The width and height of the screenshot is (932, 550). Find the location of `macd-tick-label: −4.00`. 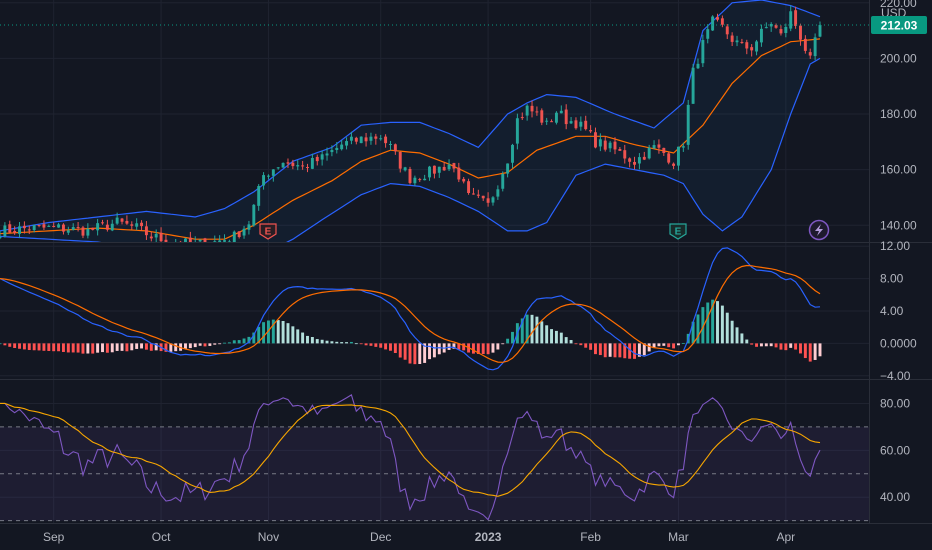

macd-tick-label: −4.00 is located at coordinates (895, 376).